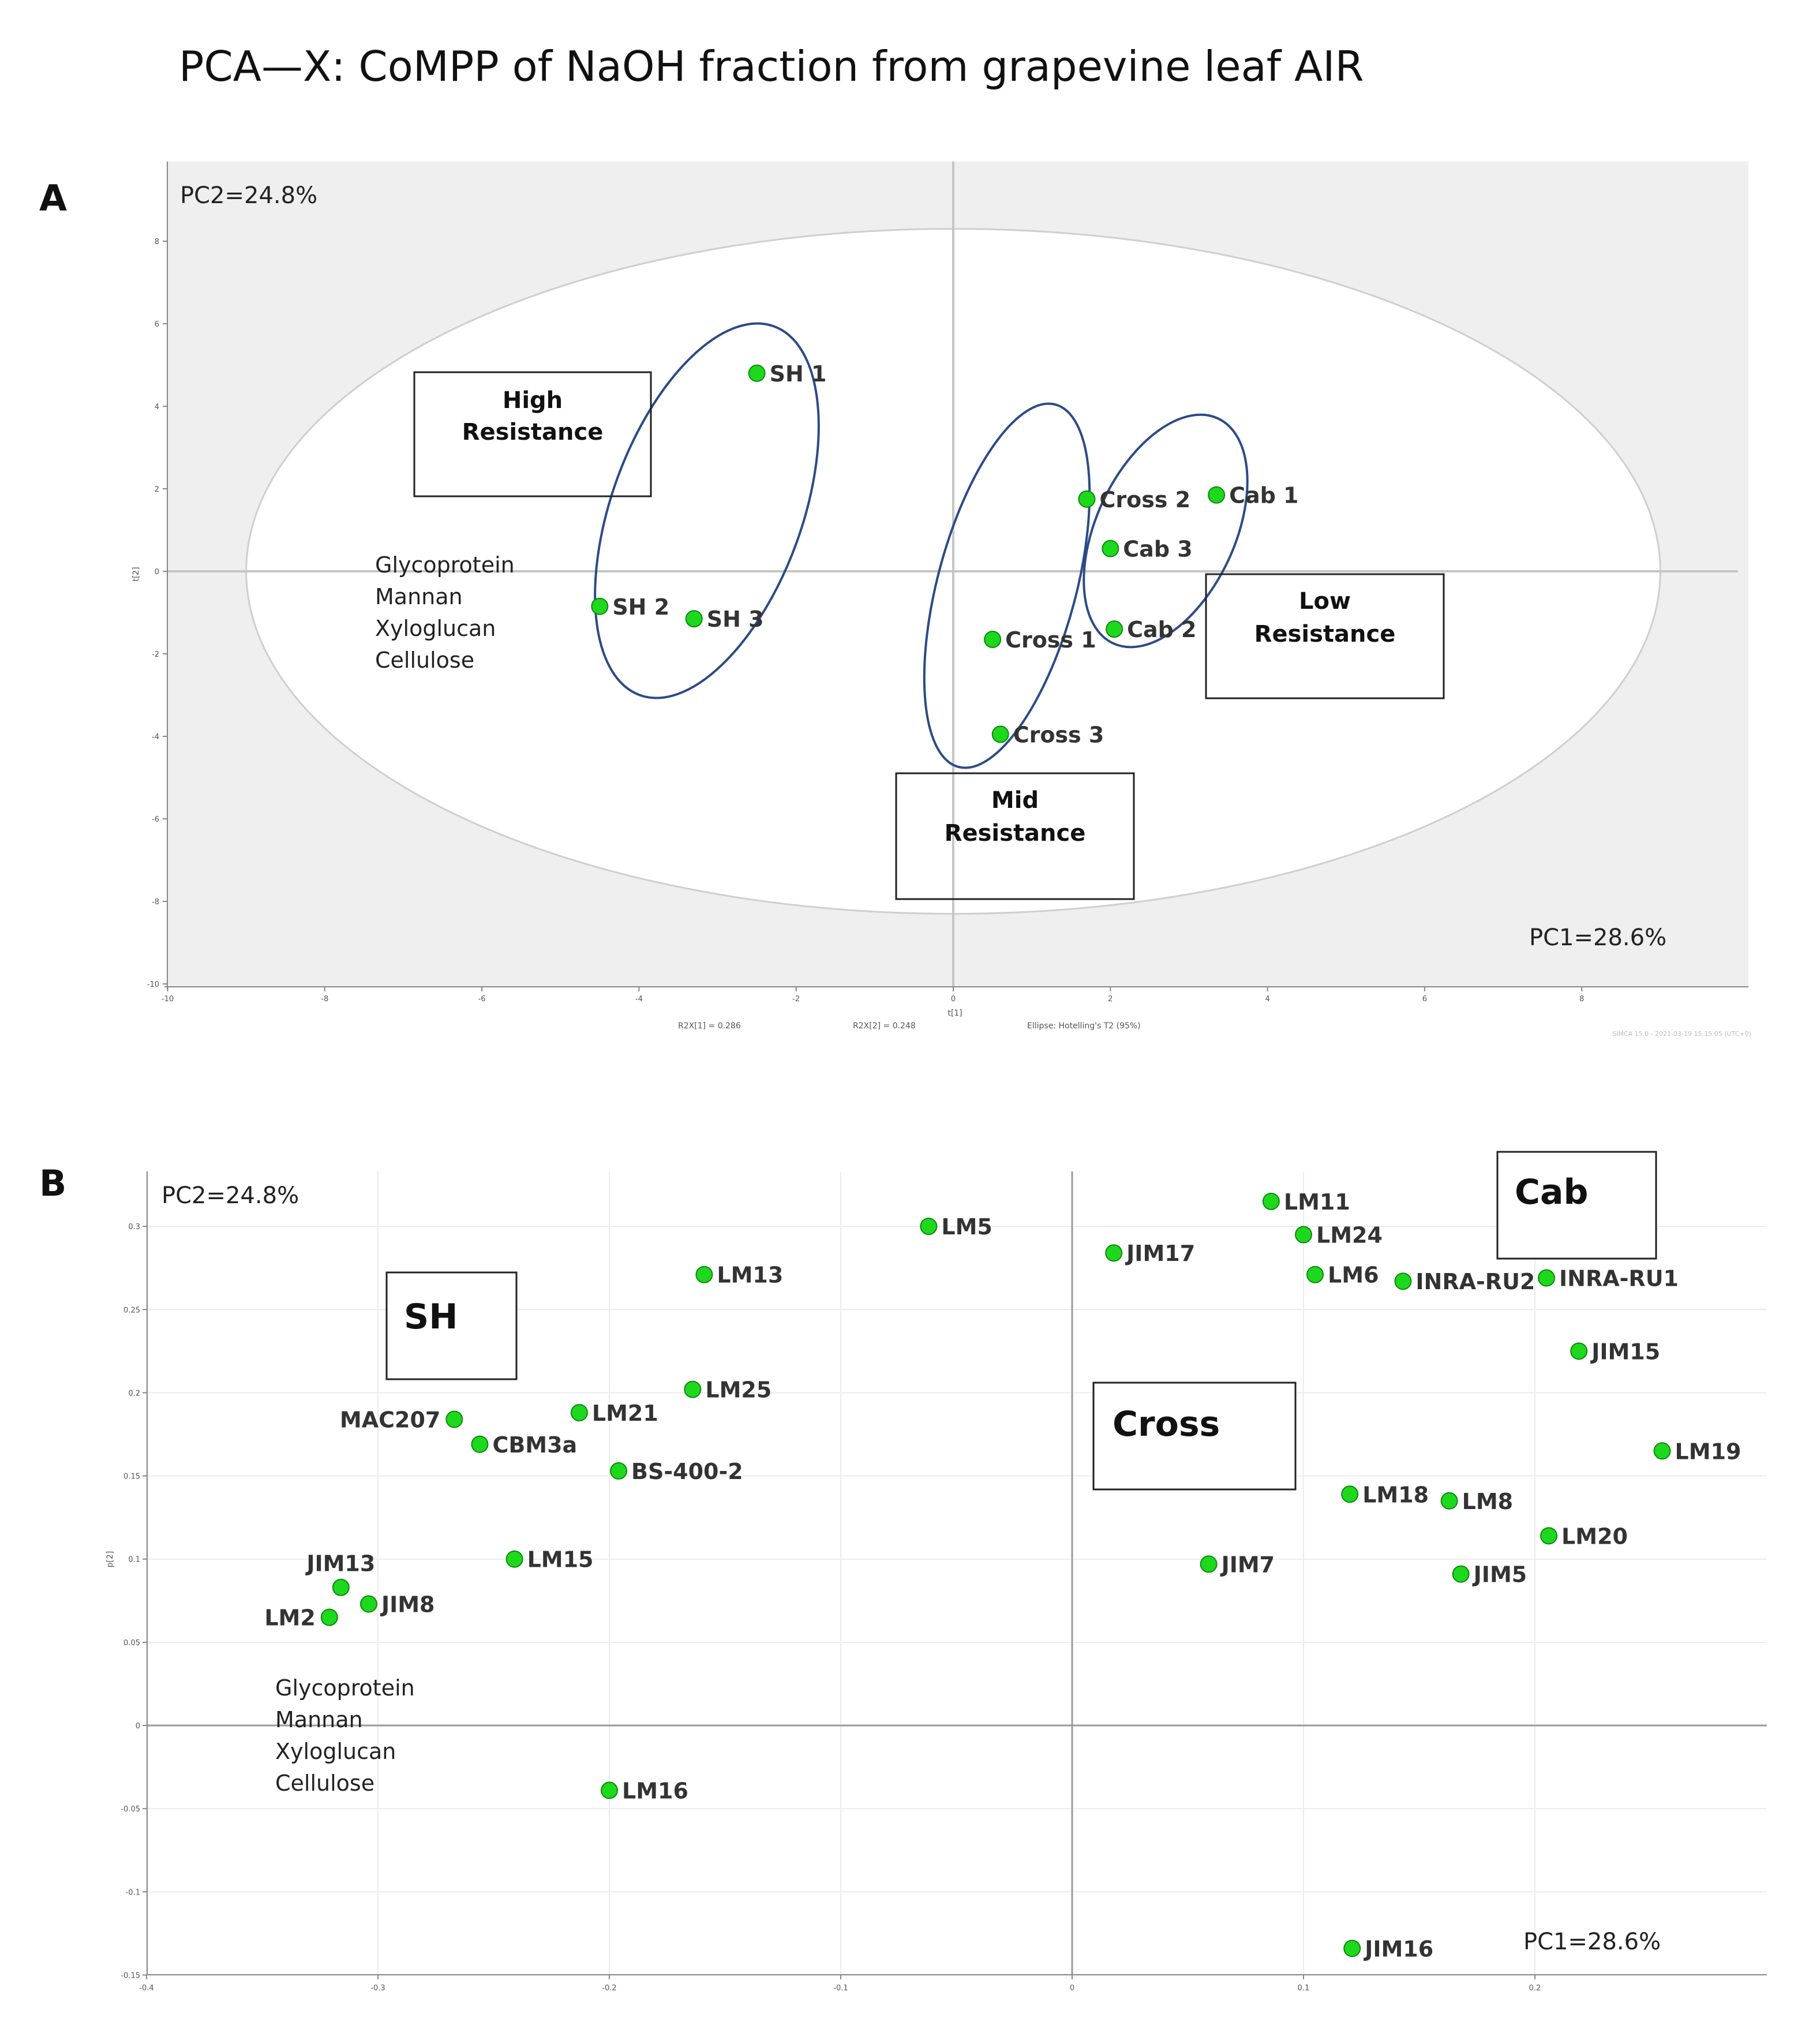 This screenshot has width=1809, height=2044. Describe the element at coordinates (1662, 1451) in the screenshot. I see `point-lm19` at that location.